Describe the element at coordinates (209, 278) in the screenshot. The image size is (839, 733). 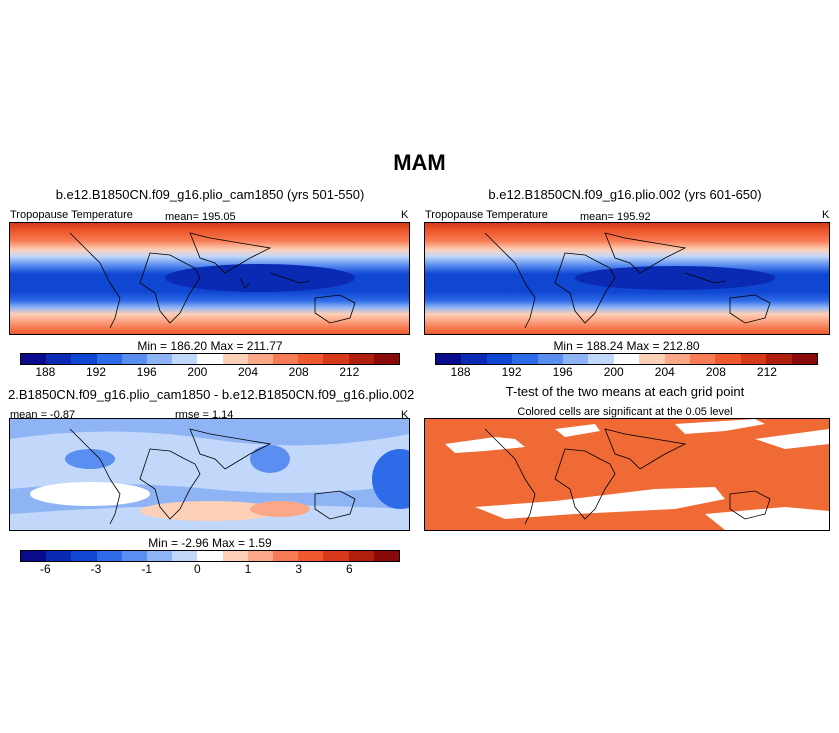
I see `panel1-map` at that location.